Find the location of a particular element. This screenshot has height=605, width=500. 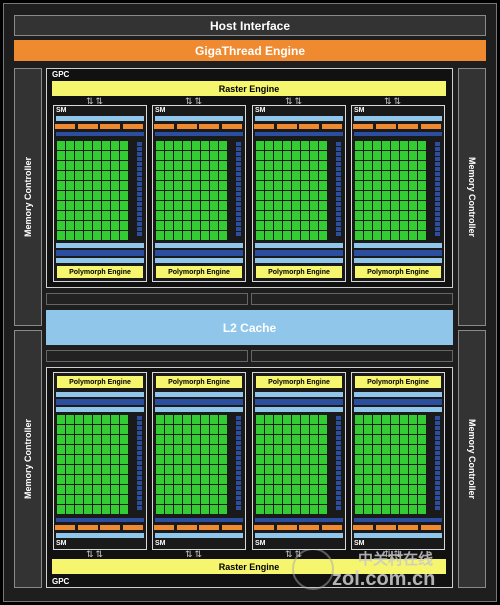

memory-controller-label: Memory Controller is located at coordinates (28, 459).